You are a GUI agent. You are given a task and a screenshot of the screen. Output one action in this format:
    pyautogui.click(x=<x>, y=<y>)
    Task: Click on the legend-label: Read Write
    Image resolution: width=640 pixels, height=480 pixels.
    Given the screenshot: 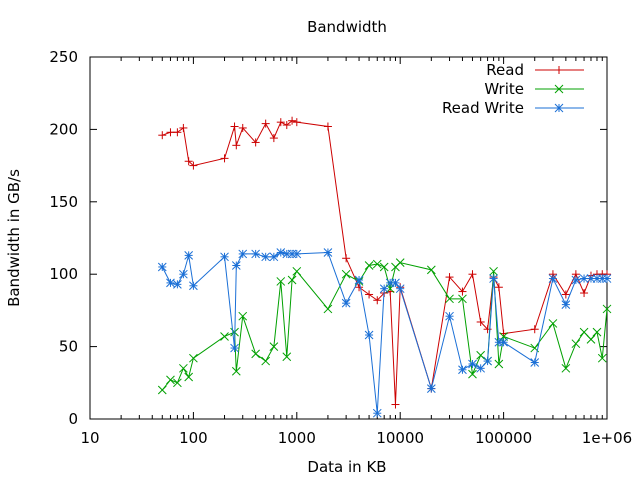 What is the action you would take?
    pyautogui.click(x=483, y=108)
    